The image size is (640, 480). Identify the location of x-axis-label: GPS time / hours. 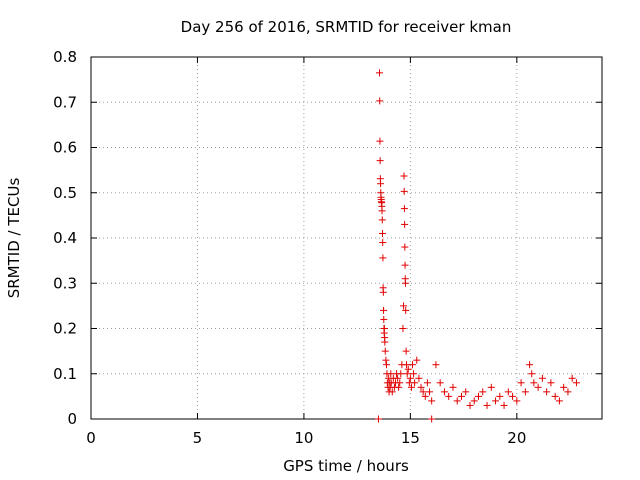
(346, 466).